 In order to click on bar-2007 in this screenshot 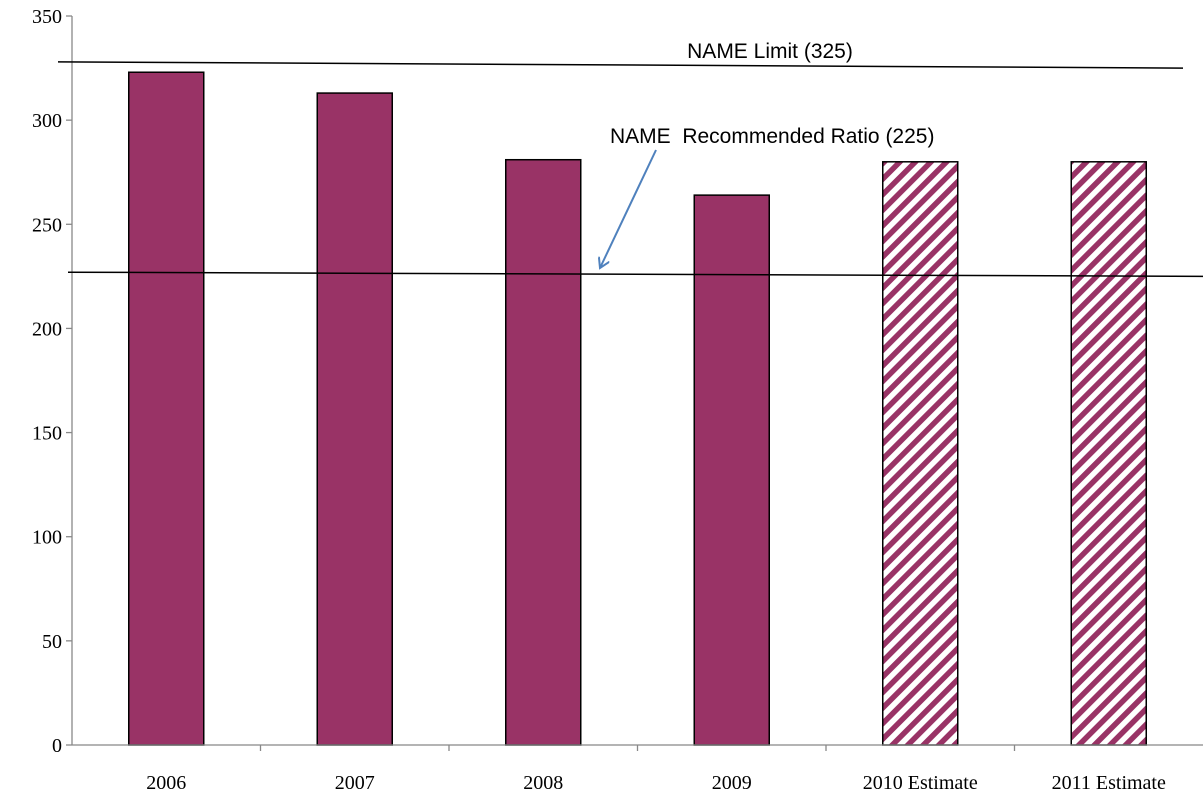, I will do `click(354, 419)`.